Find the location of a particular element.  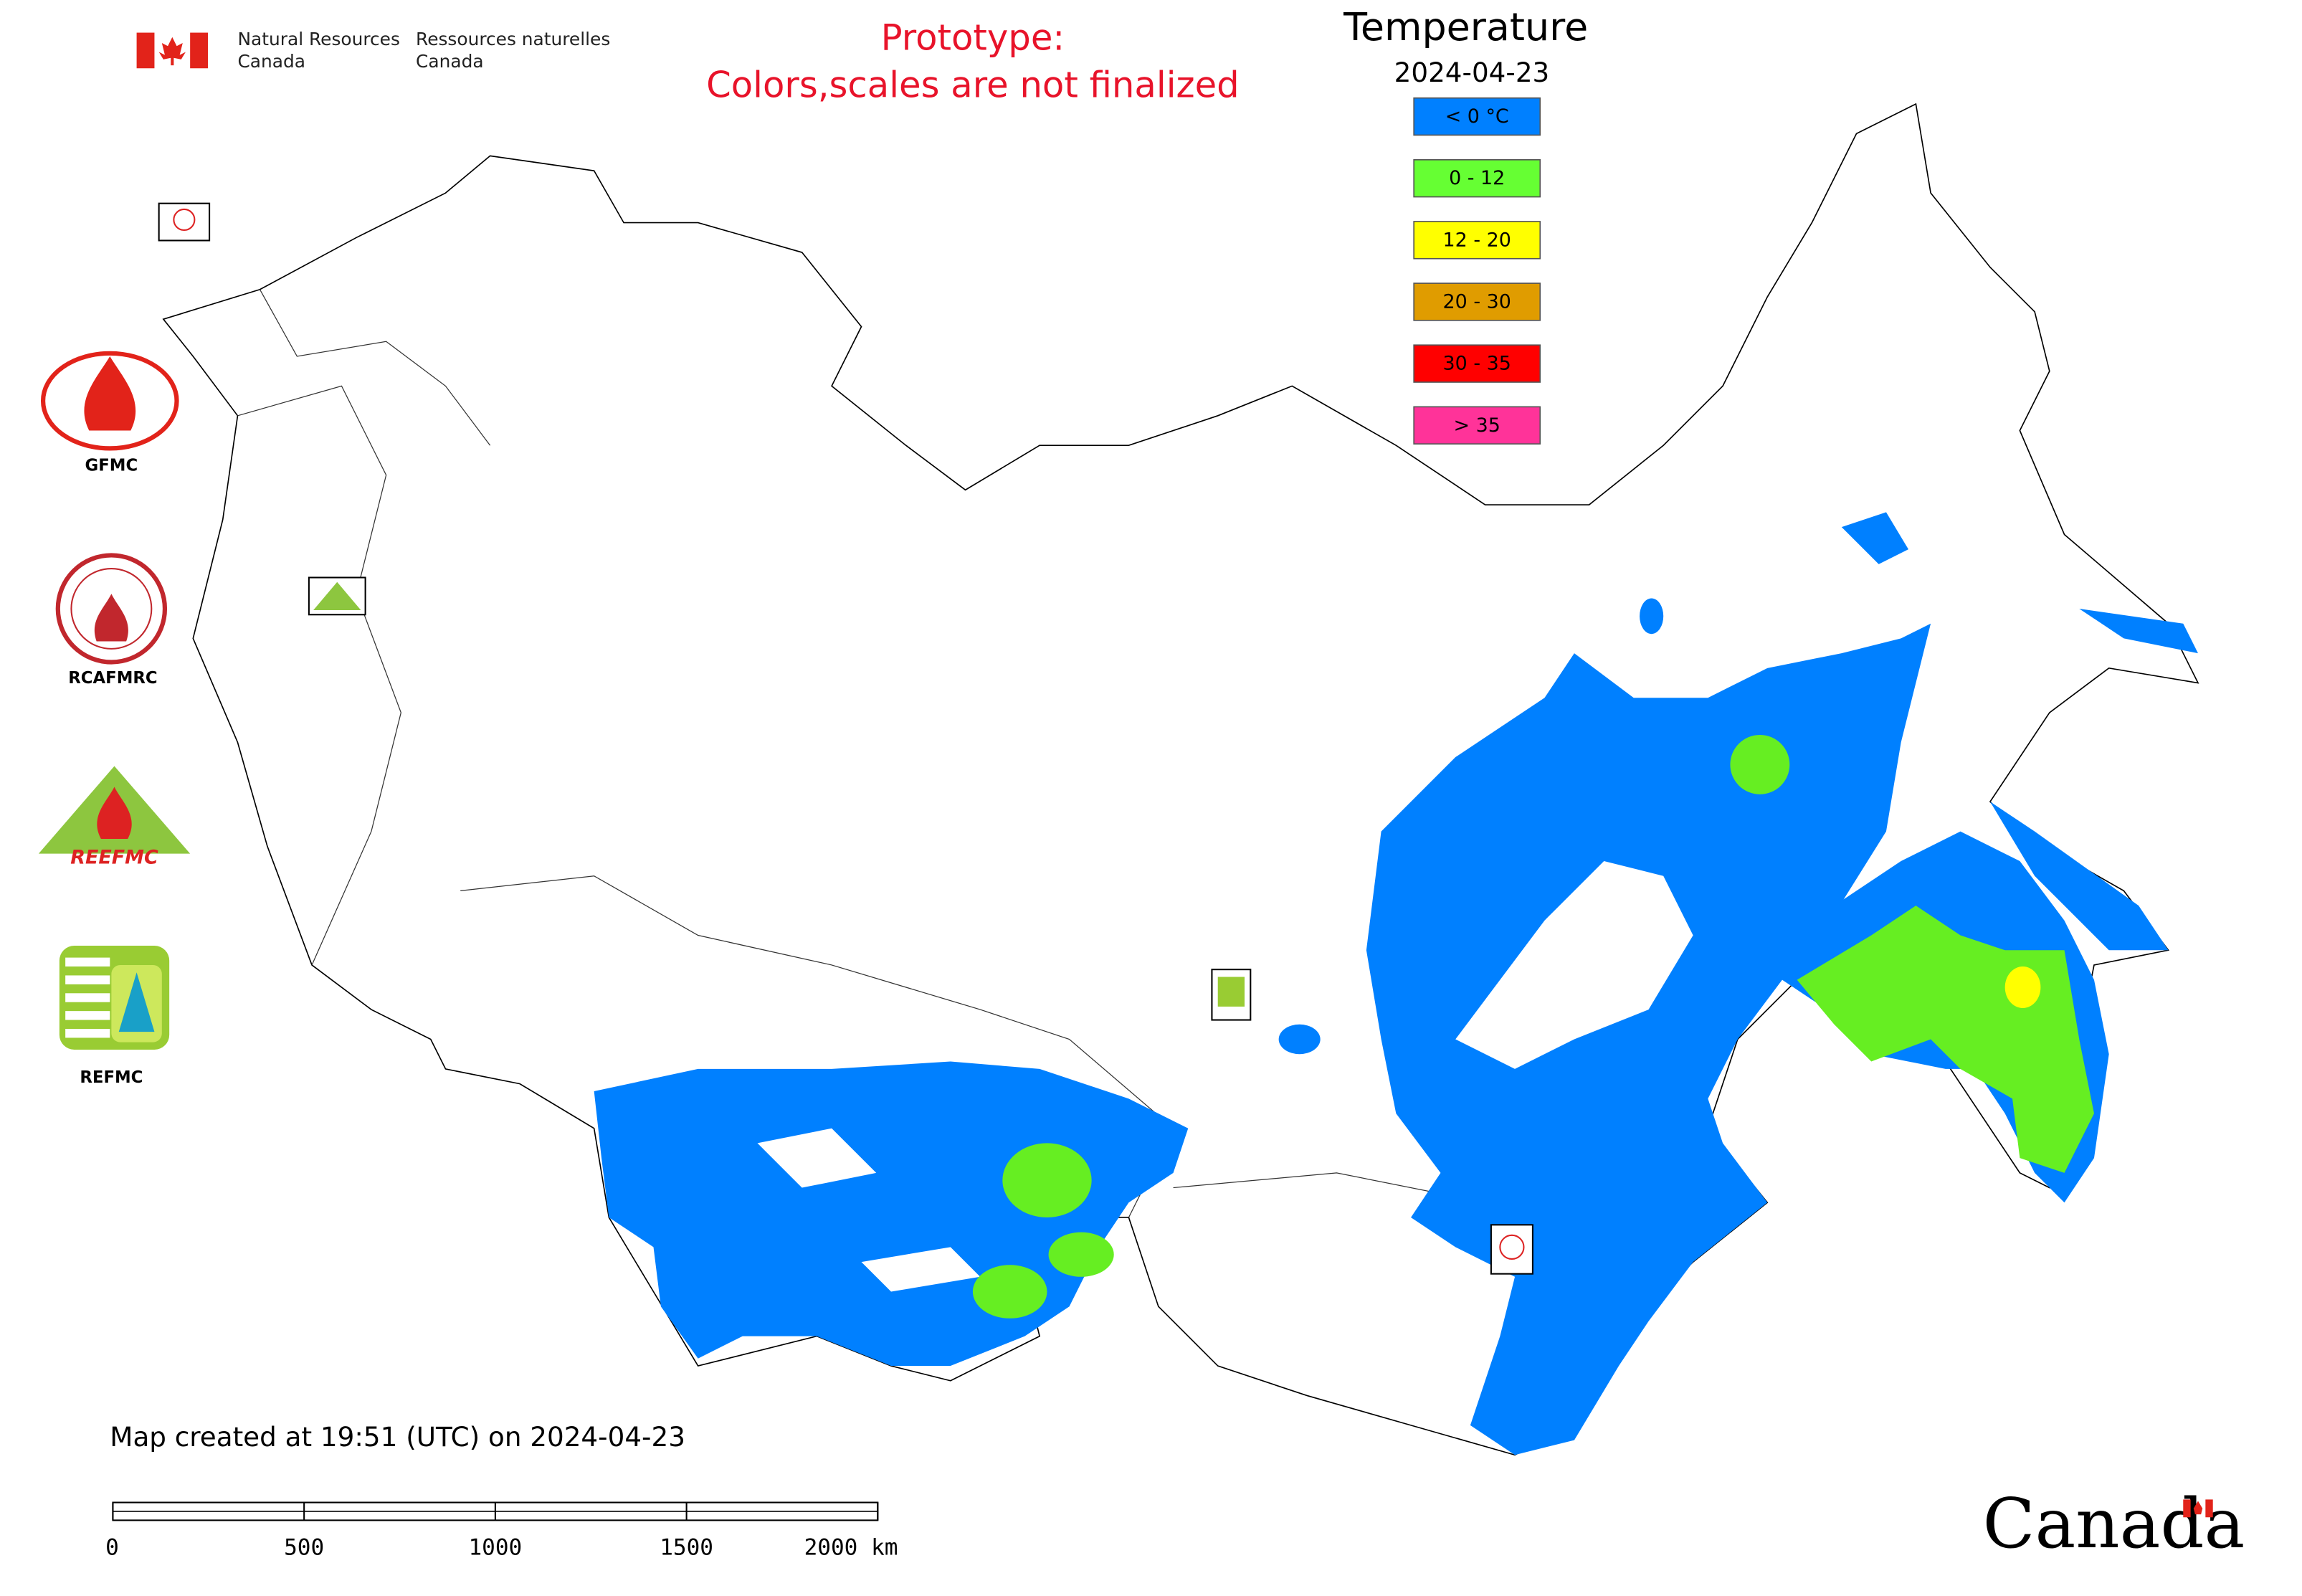

no-data-area is located at coordinates (1225, 1076).